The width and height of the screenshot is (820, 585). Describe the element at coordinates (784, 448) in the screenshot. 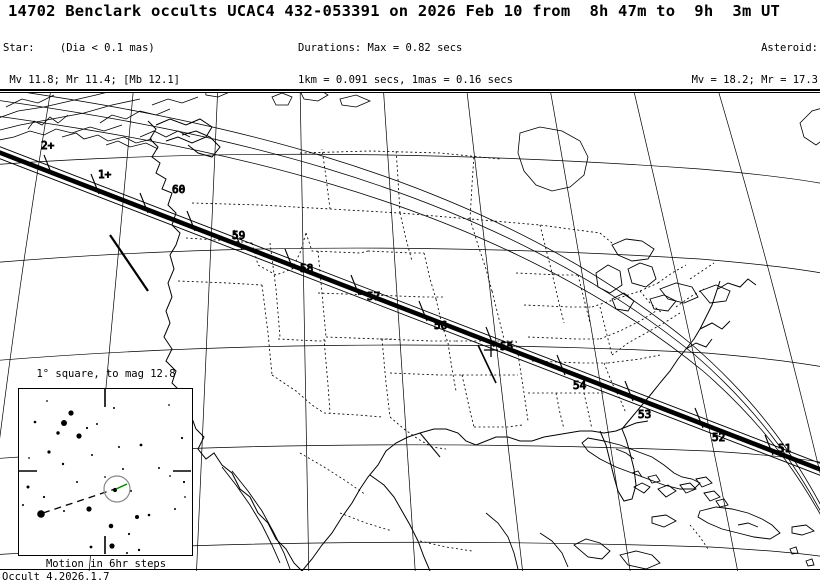

I see `track-time-label: 51` at that location.